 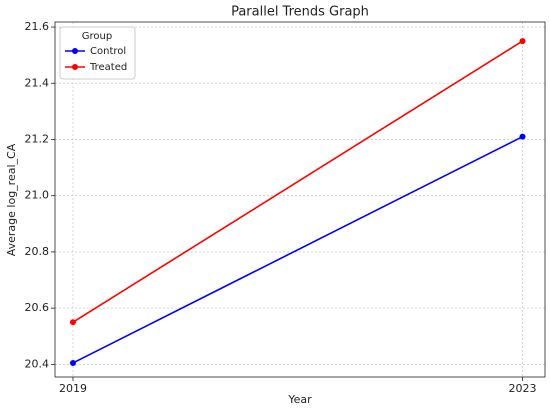 What do you see at coordinates (97, 36) in the screenshot?
I see `legend-title: Group` at bounding box center [97, 36].